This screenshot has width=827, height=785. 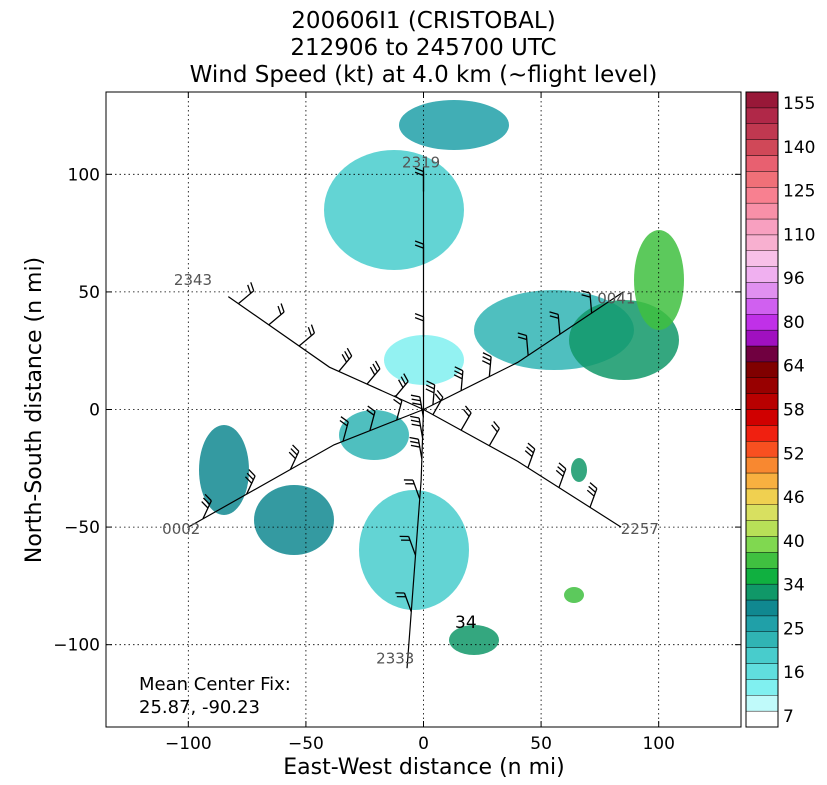 I want to click on flight-leg-label: 2343, so click(x=193, y=280).